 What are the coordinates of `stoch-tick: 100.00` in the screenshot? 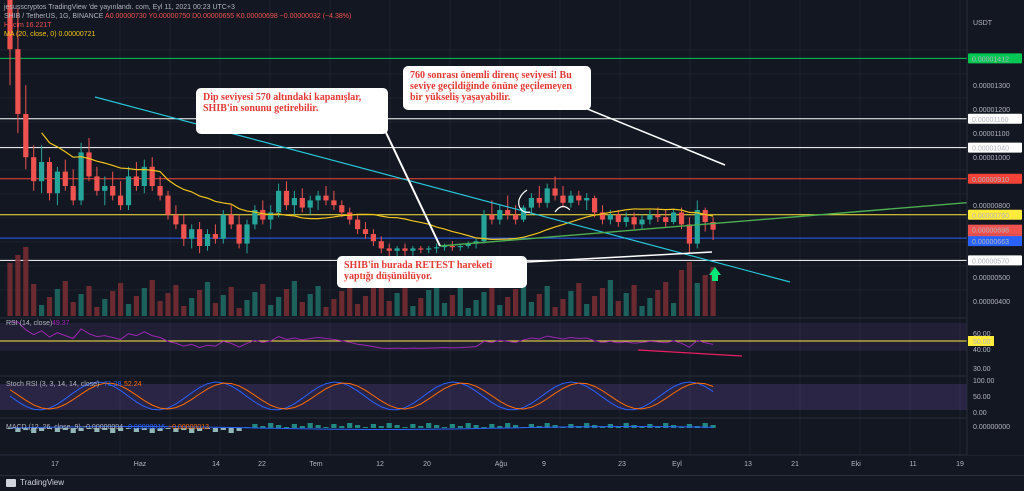 It's located at (984, 381).